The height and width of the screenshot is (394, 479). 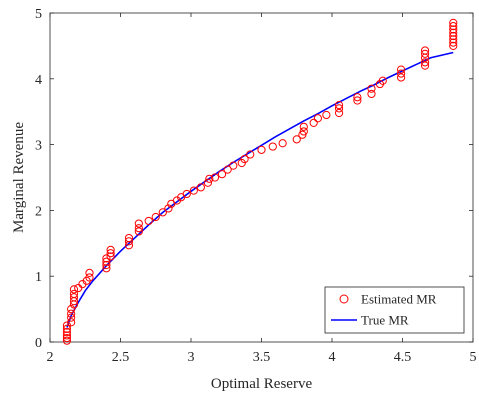 What do you see at coordinates (38, 211) in the screenshot?
I see `y-tick-label: 2` at bounding box center [38, 211].